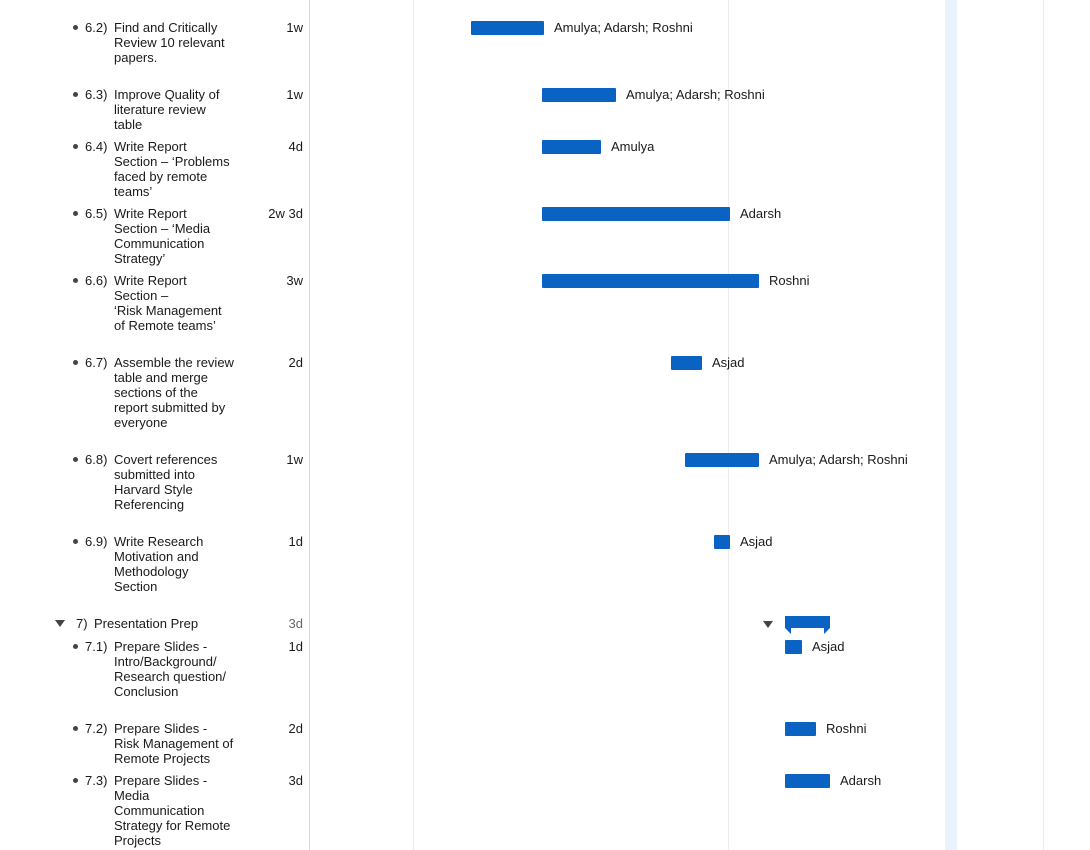 Image resolution: width=1090 pixels, height=850 pixels. What do you see at coordinates (96, 146) in the screenshot?
I see `task-number: 6.4)` at bounding box center [96, 146].